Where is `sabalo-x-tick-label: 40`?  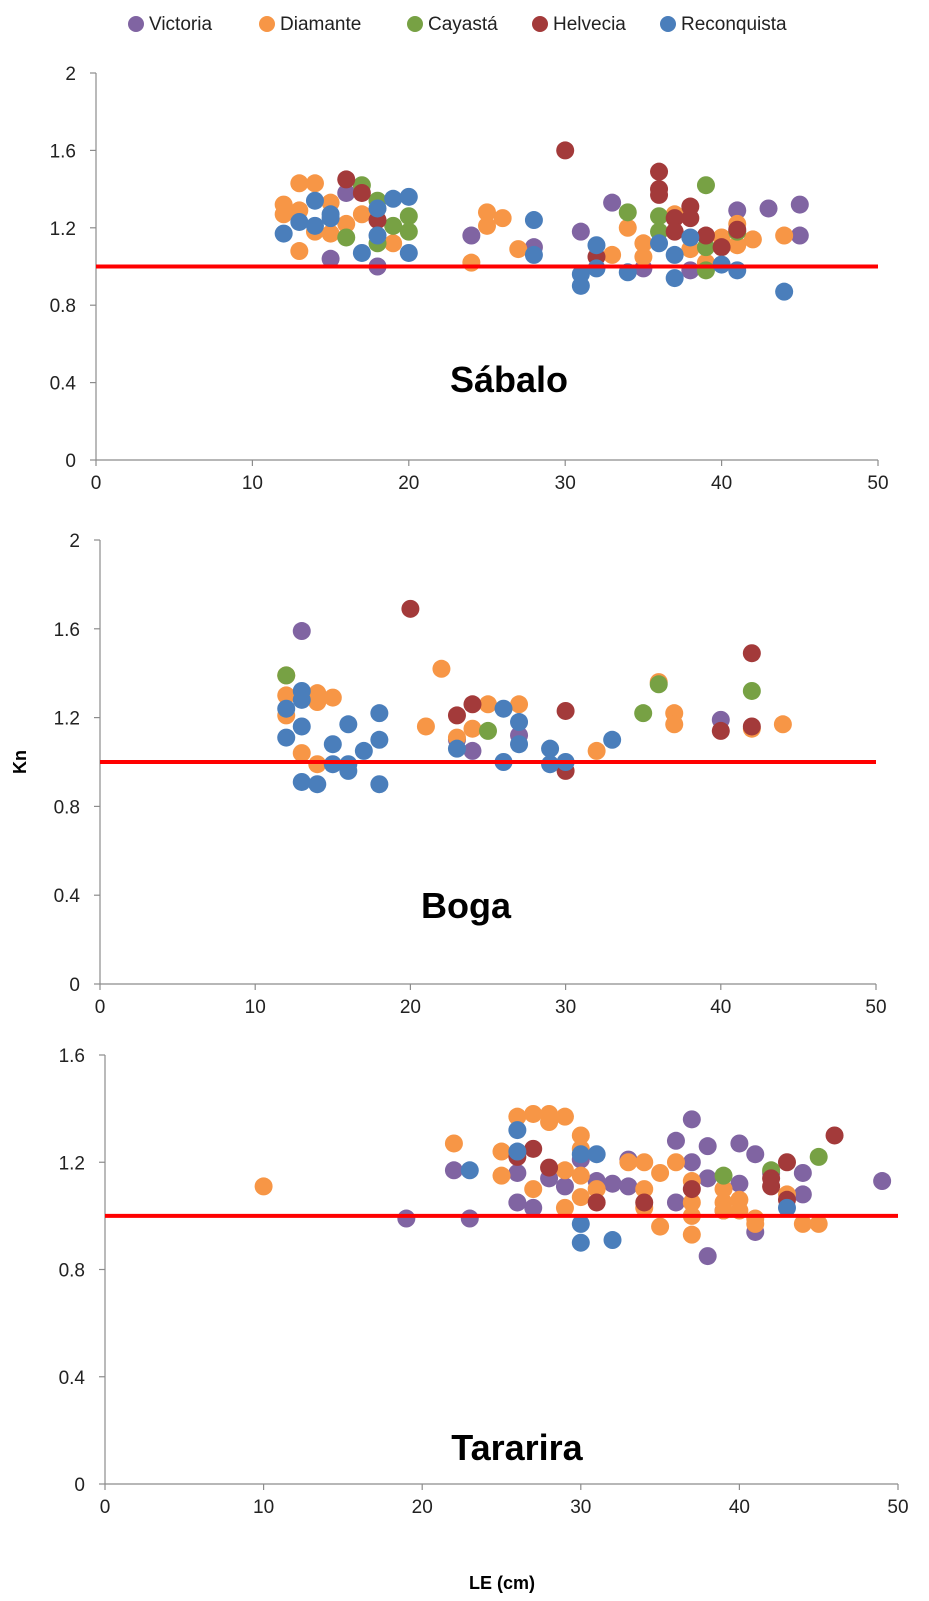
sabalo-x-tick-label: 40 is located at coordinates (721, 483).